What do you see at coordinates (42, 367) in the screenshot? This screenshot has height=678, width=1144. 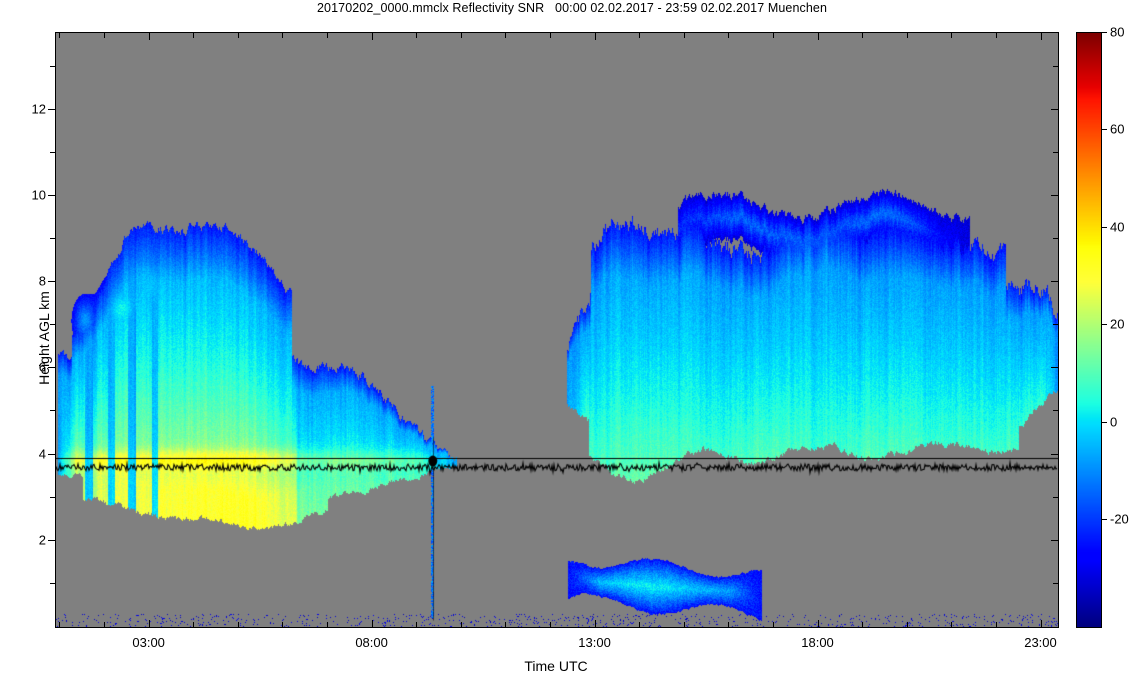 I see `y-tick-label: 6` at bounding box center [42, 367].